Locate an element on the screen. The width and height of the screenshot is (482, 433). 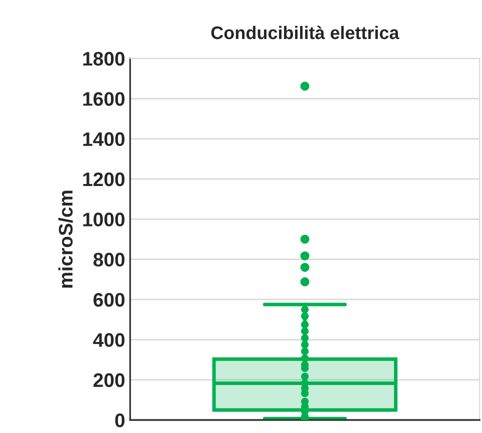
y-tick-label: 1200 is located at coordinates (103, 179).